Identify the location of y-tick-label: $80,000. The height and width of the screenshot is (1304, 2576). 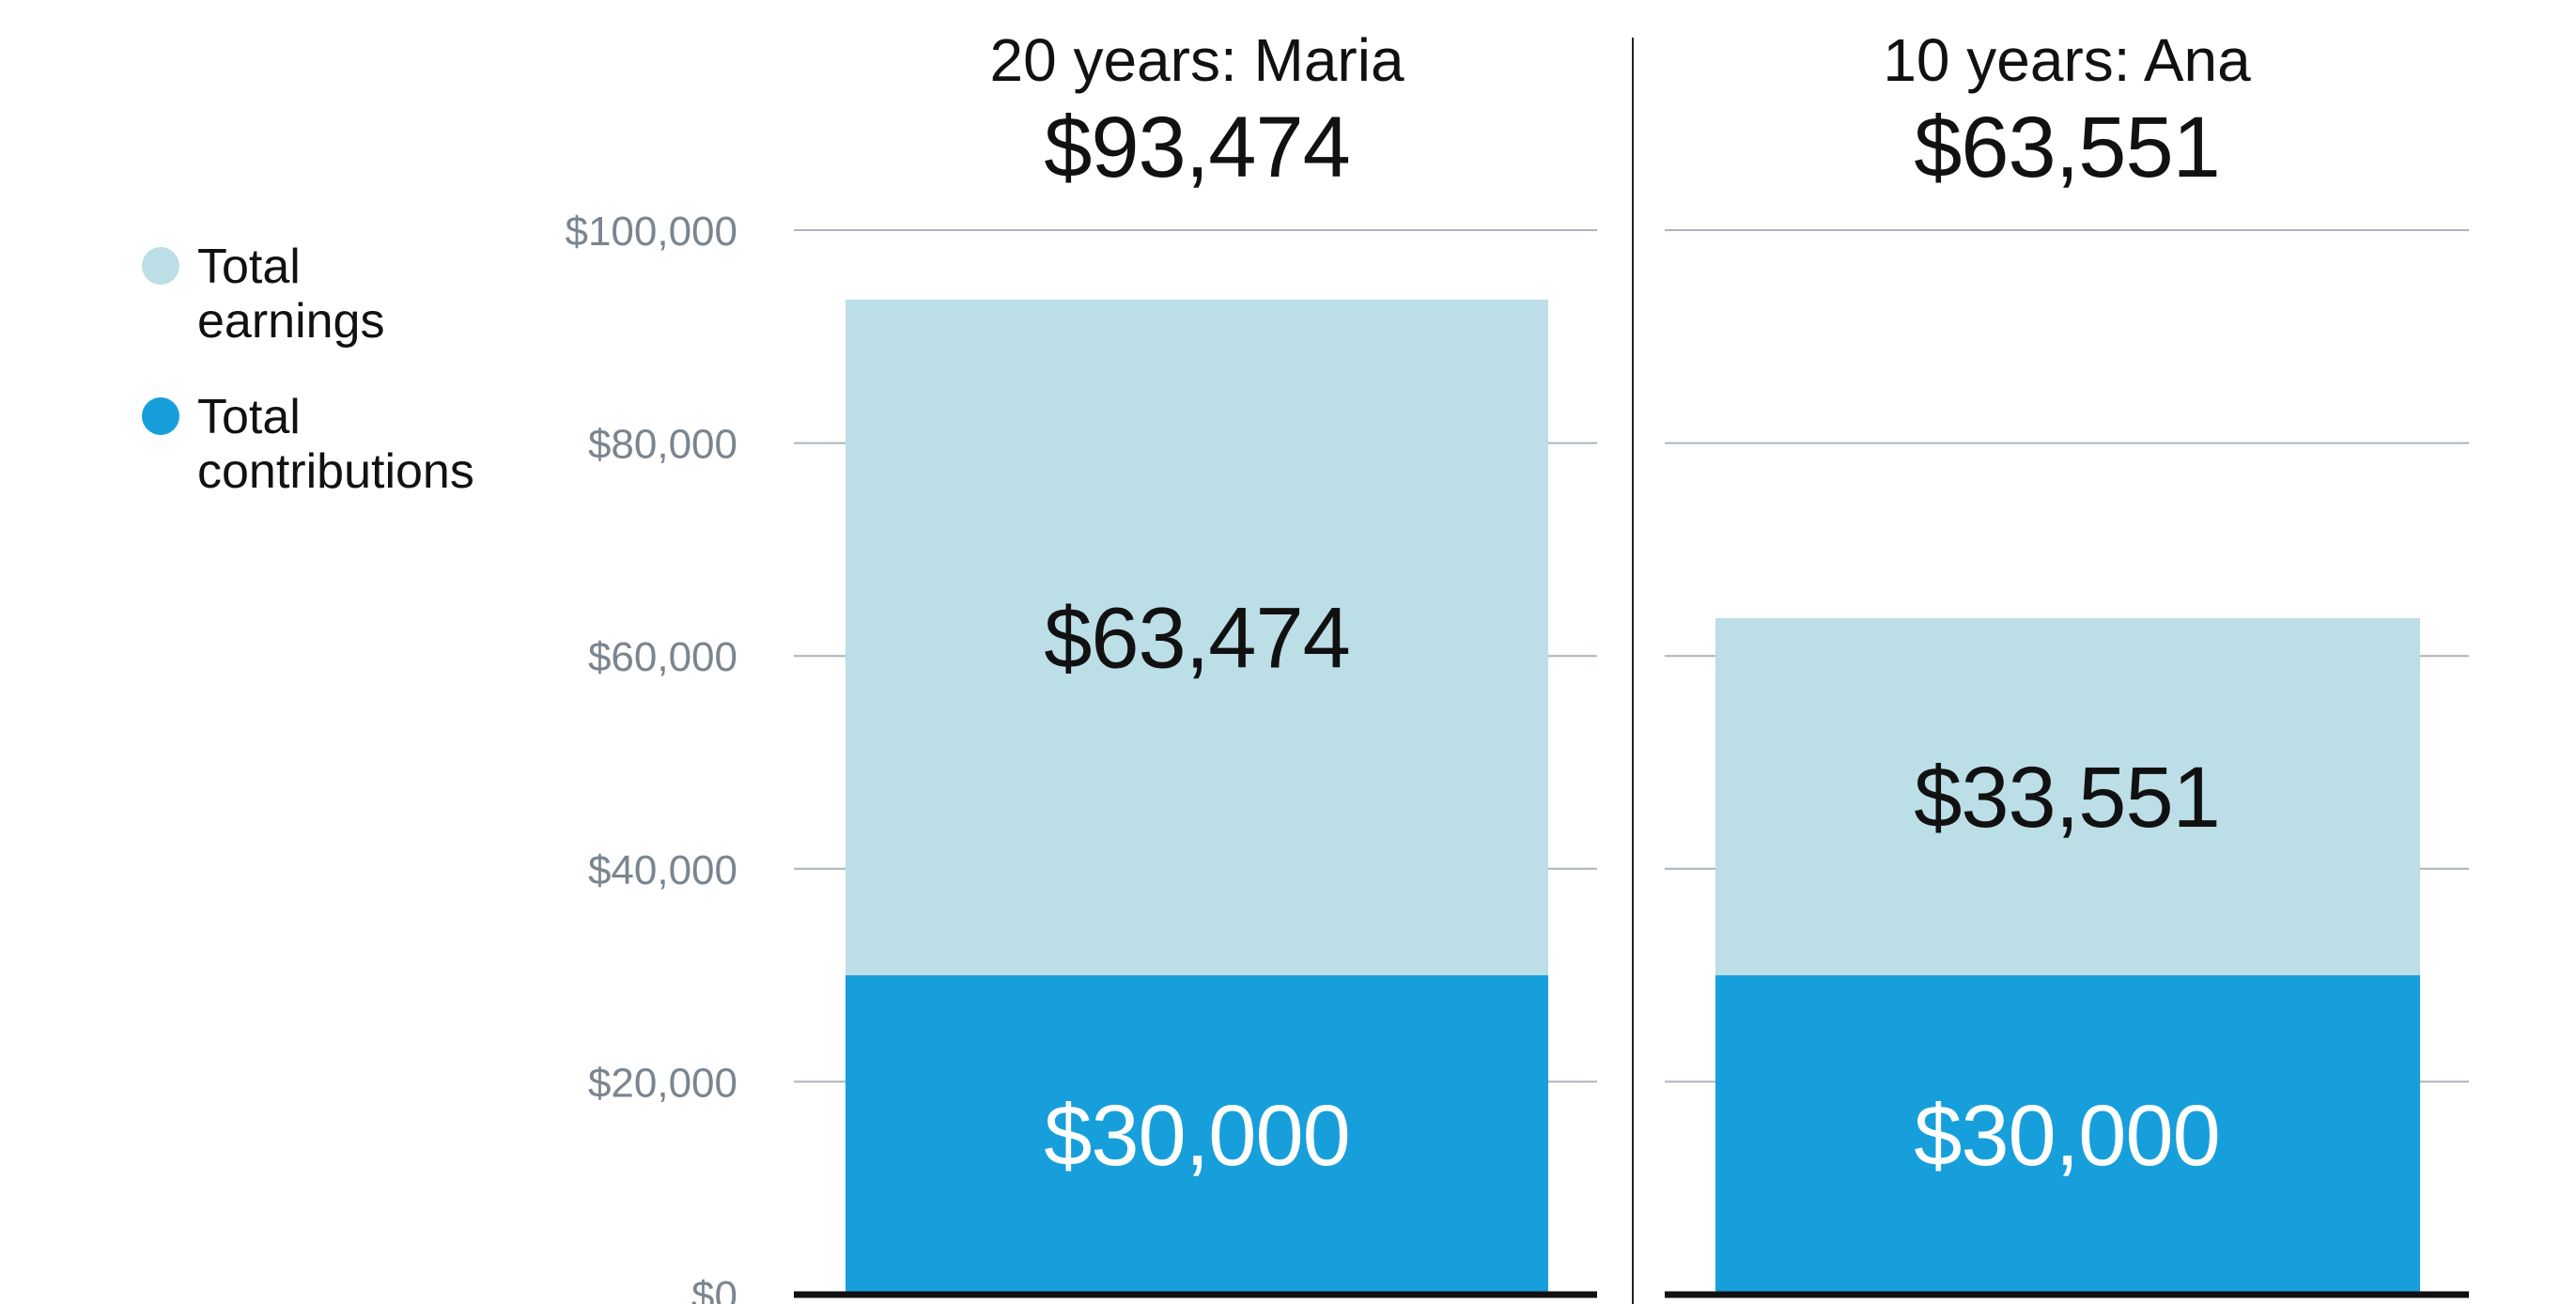
(662, 445).